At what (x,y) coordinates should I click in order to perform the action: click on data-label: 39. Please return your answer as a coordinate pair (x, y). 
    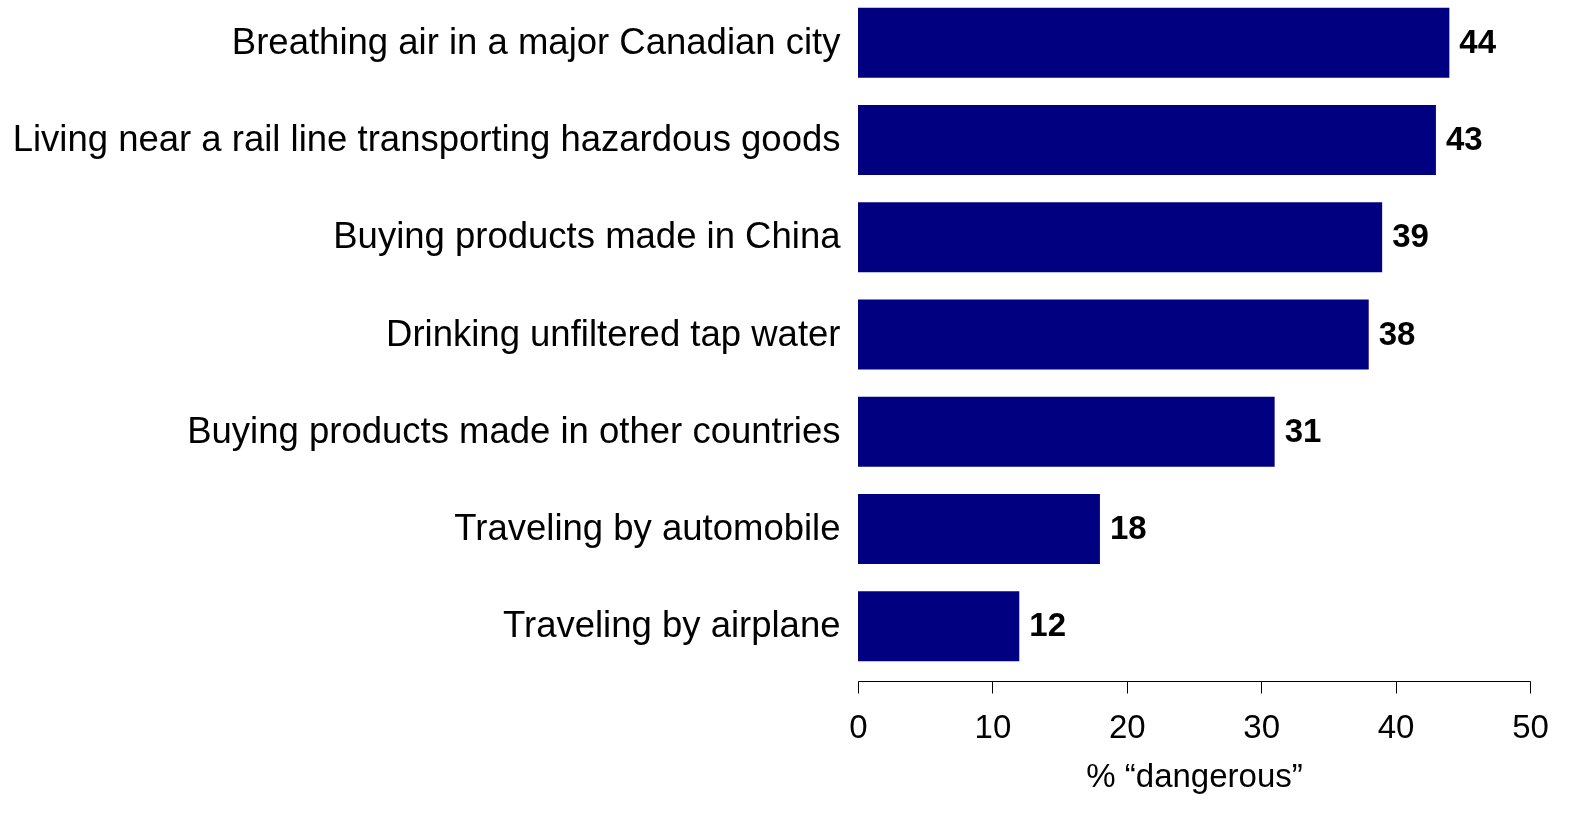
    Looking at the image, I should click on (1410, 236).